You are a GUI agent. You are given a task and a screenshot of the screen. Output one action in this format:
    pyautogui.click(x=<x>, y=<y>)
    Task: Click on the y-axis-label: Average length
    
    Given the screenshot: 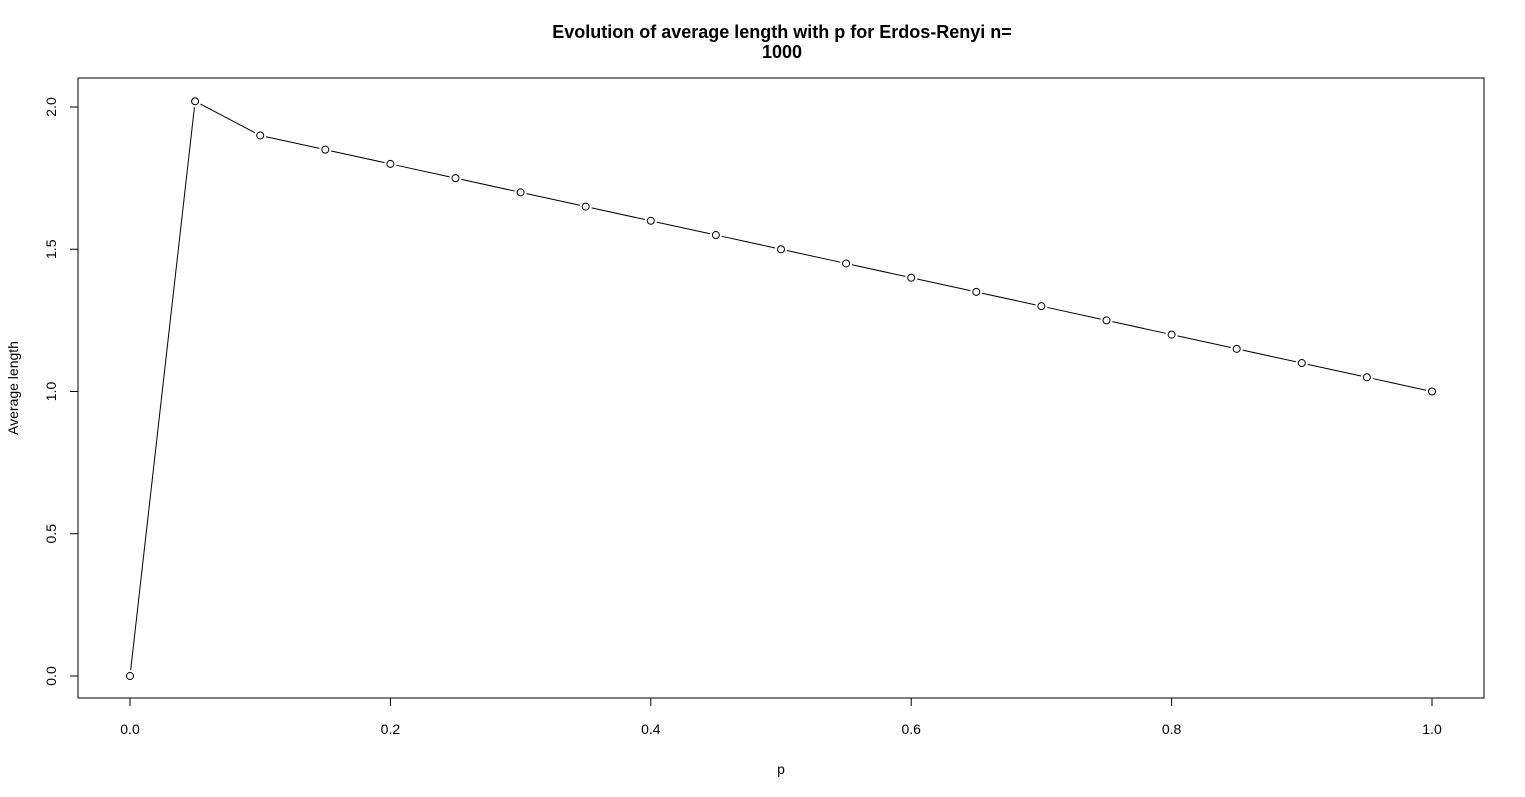 What is the action you would take?
    pyautogui.click(x=13, y=388)
    